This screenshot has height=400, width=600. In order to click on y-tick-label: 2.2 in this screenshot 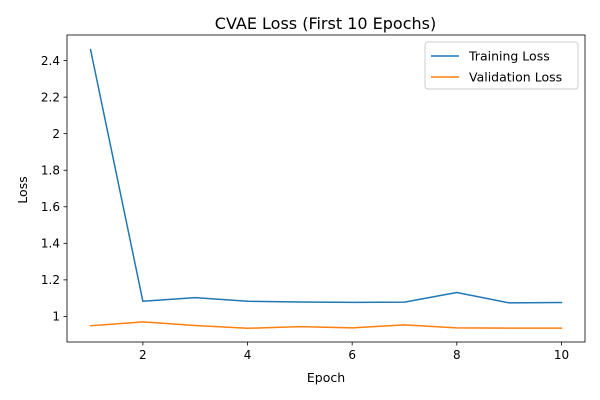, I will do `click(50, 97)`.